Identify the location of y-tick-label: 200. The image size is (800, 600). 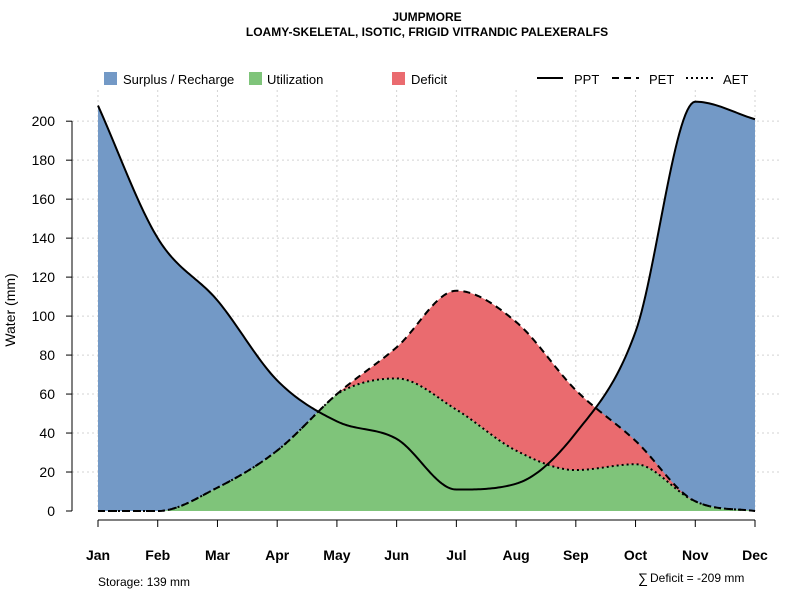
(44, 121).